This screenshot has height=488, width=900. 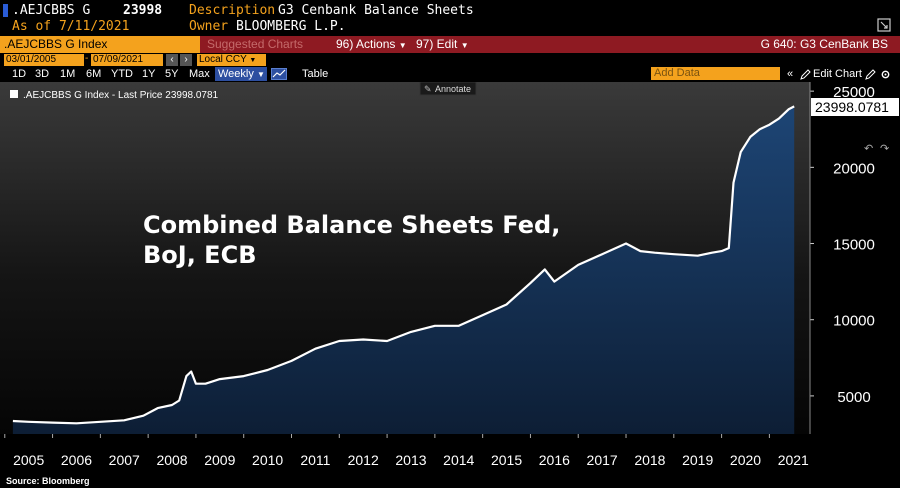 I want to click on last-value-marker: 23998.0781, so click(x=855, y=107).